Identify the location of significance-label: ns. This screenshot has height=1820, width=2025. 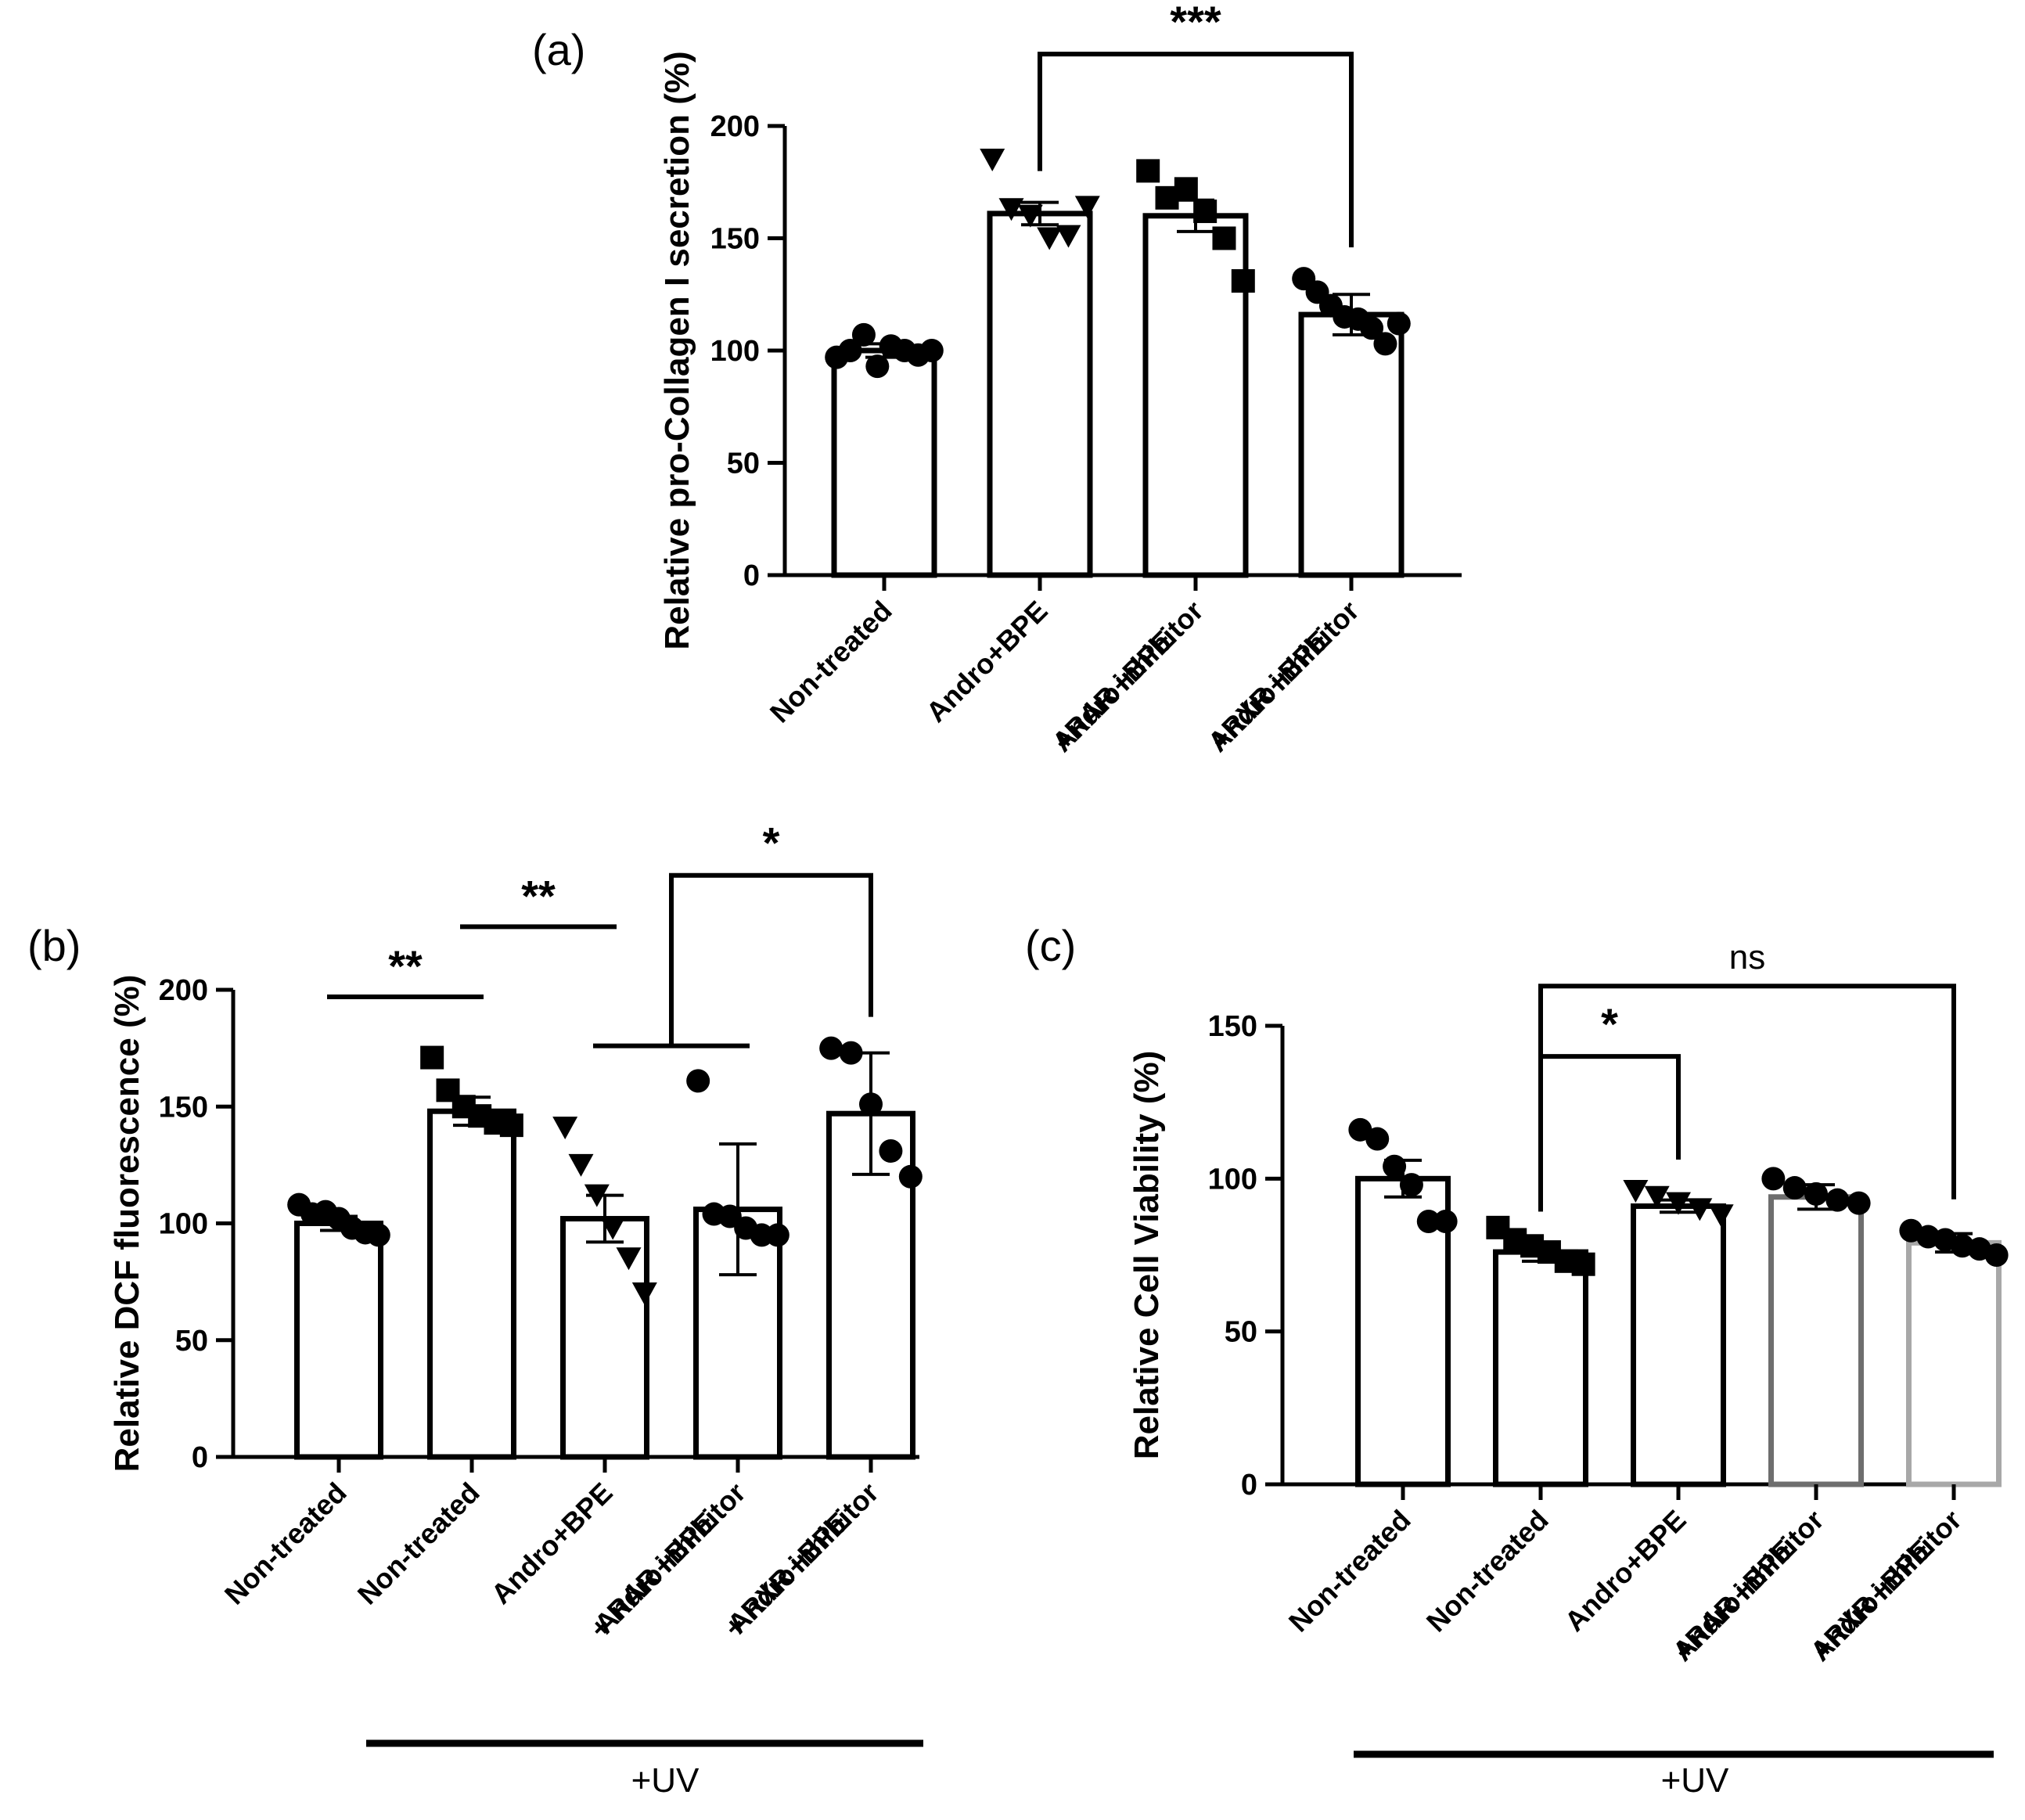
(1747, 957).